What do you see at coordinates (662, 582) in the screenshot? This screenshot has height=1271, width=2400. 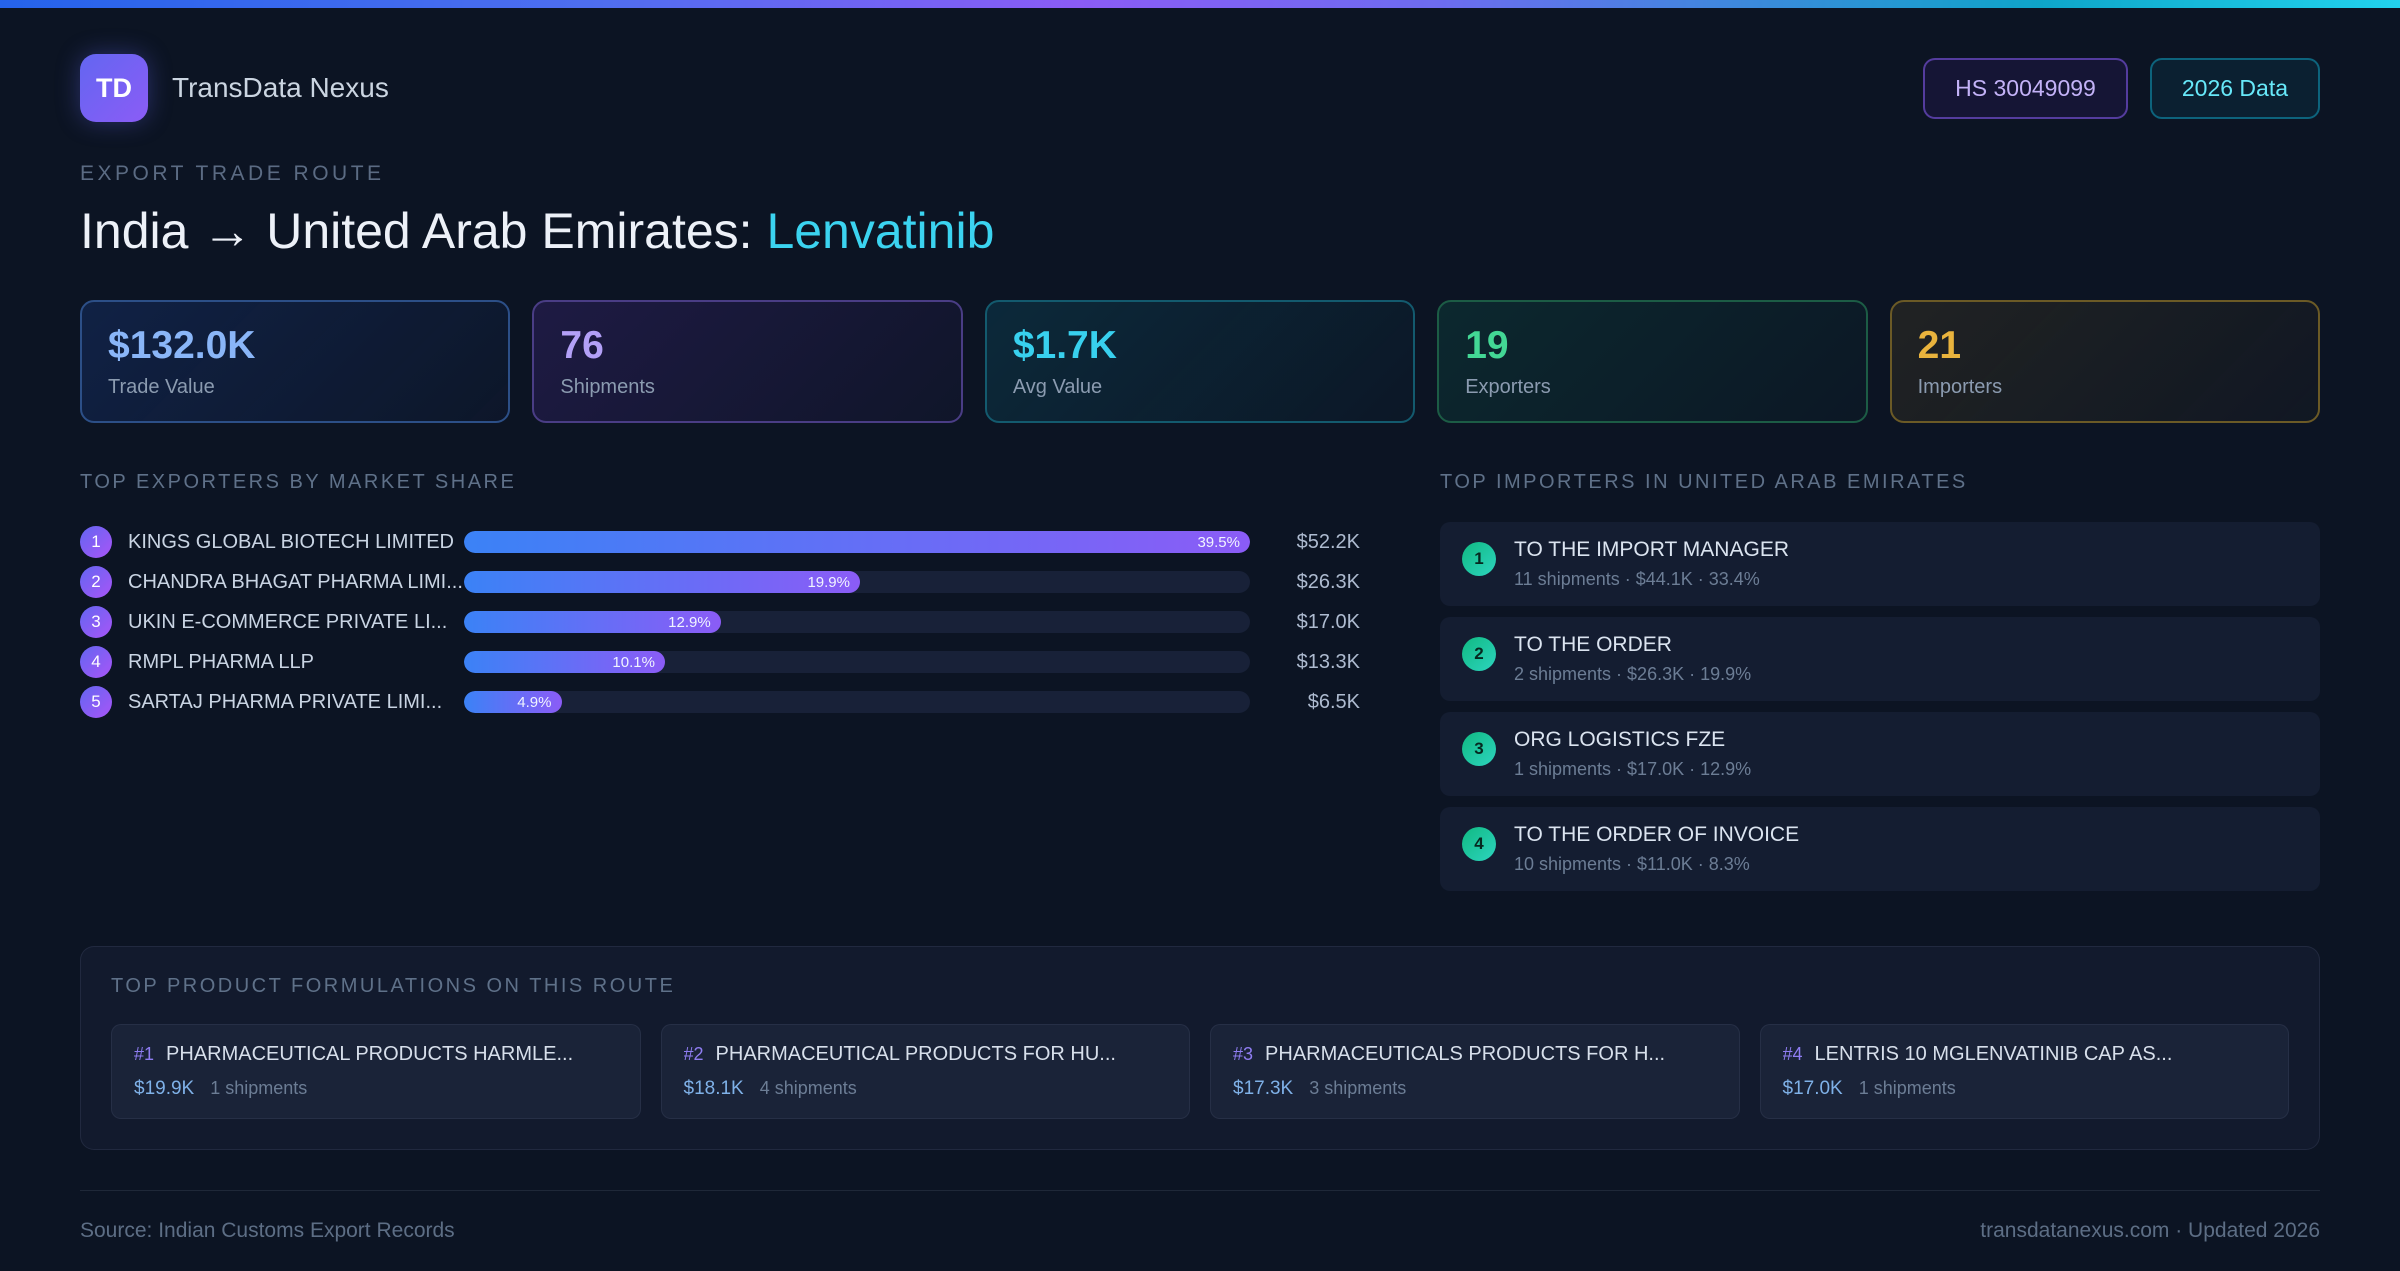 I see `market-share-bar-fill: 19.9%` at bounding box center [662, 582].